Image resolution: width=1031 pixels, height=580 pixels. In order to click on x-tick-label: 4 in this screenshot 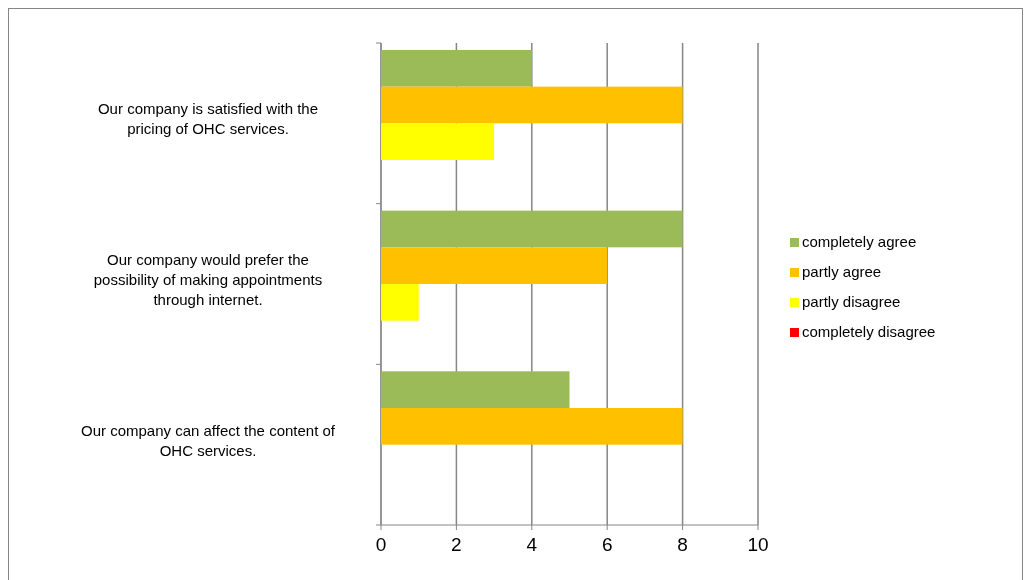, I will do `click(532, 544)`.